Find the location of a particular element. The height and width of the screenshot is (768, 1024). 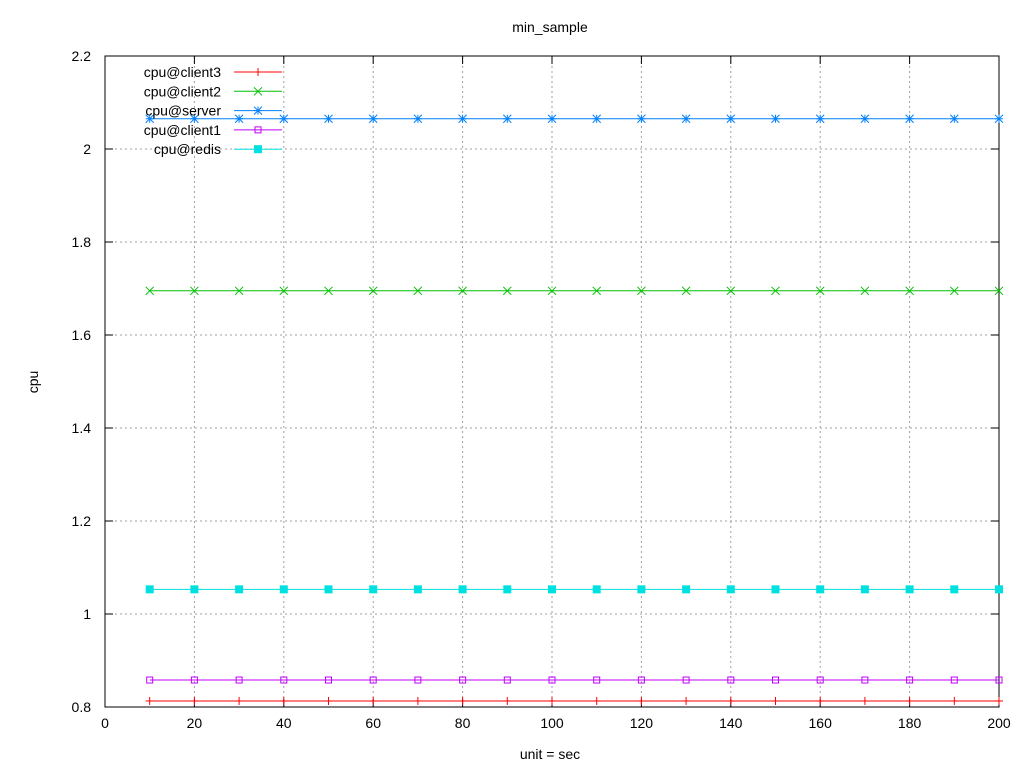

series-cpu-client1 is located at coordinates (574, 680).